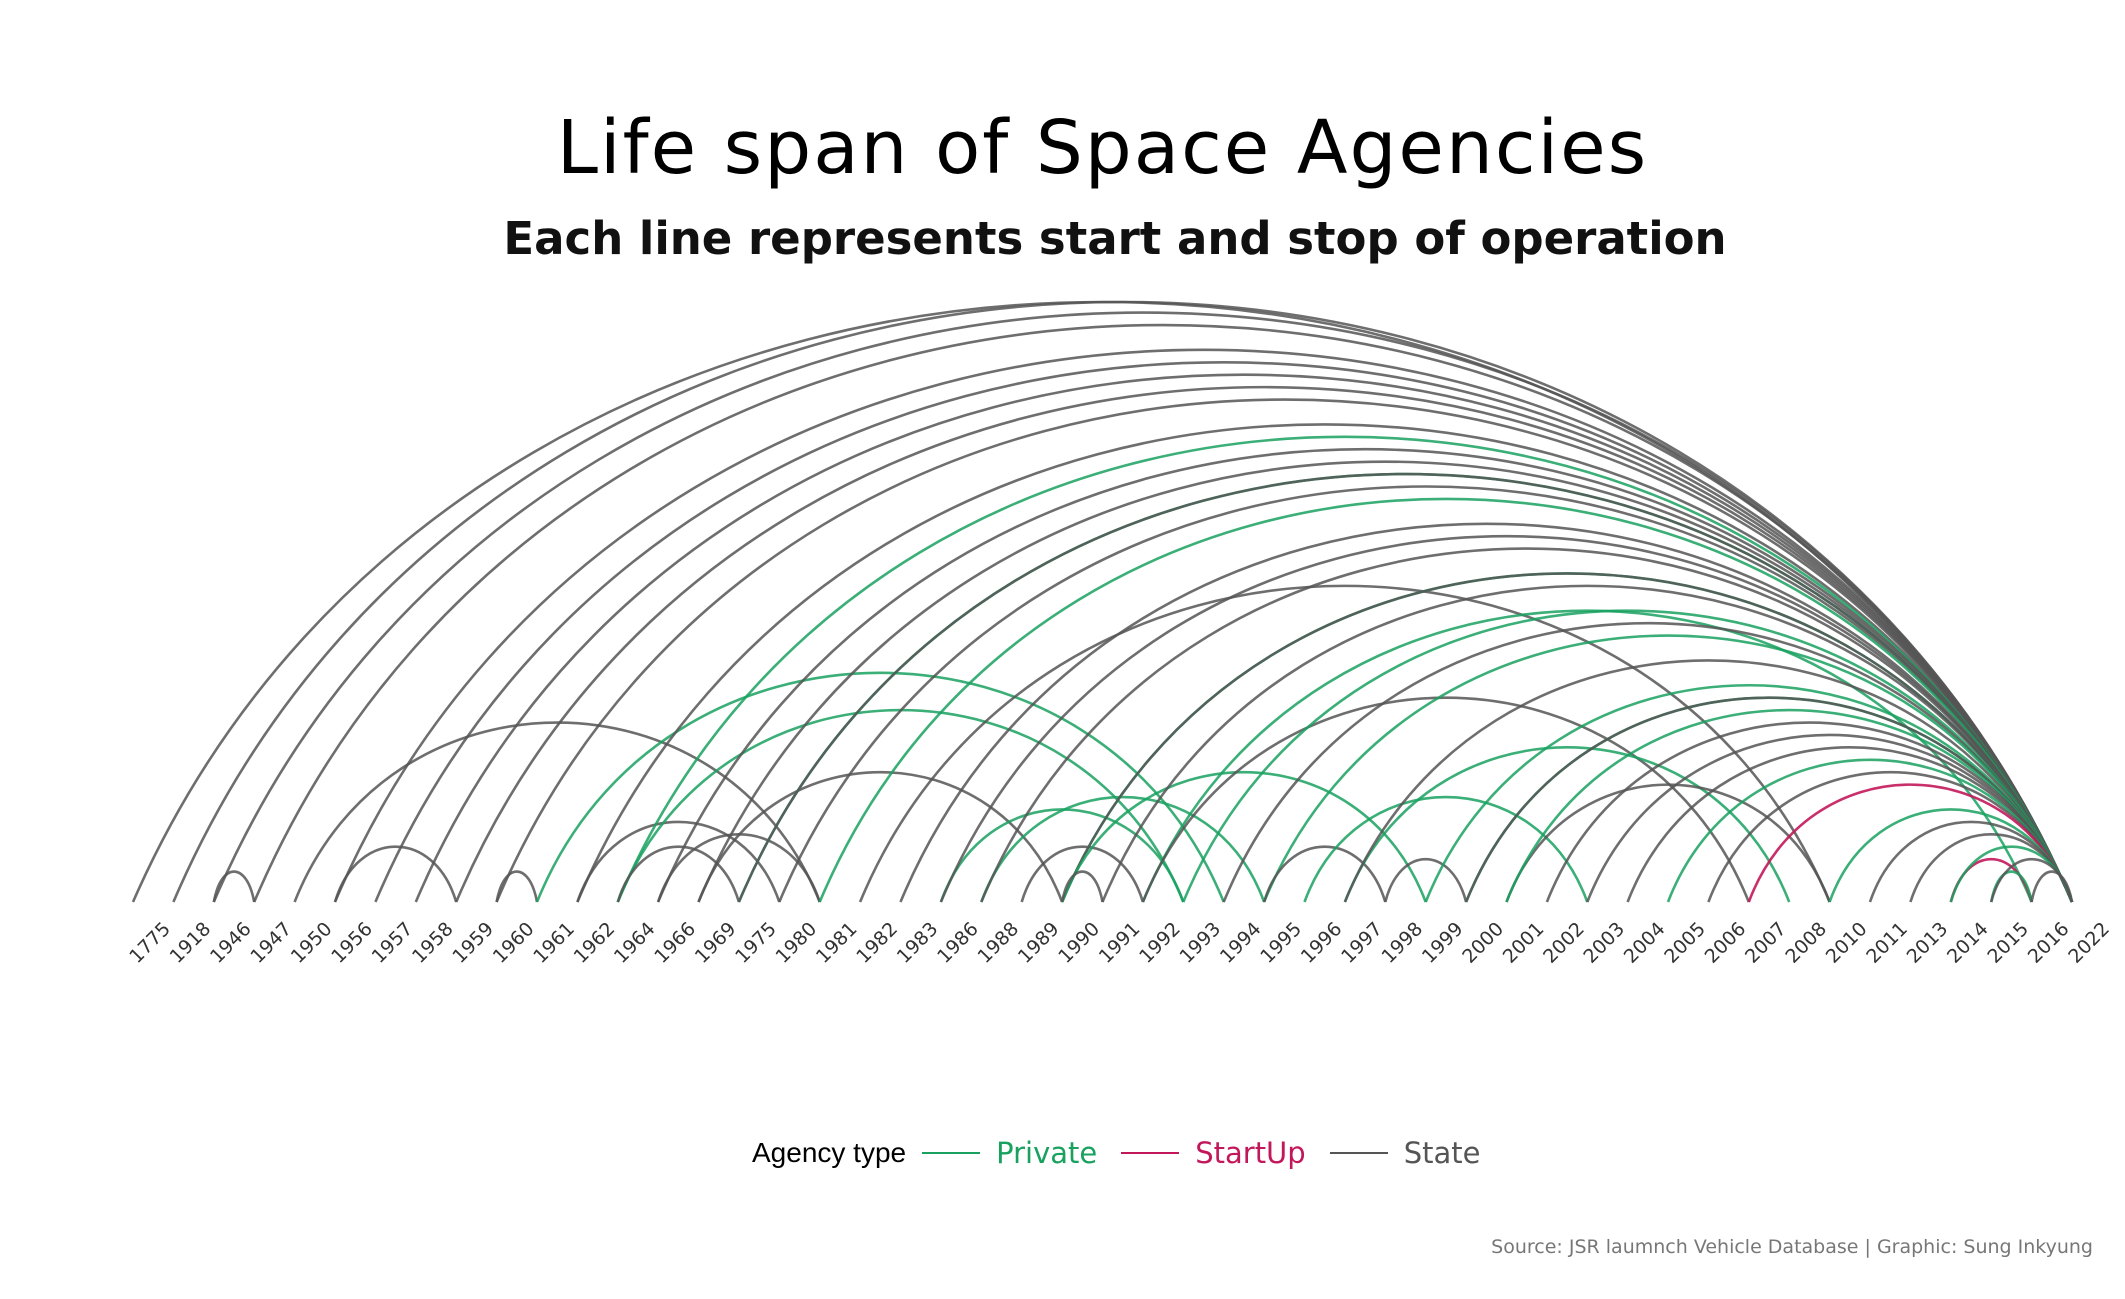 The width and height of the screenshot is (2125, 1299). I want to click on tick-label-2013: 2013, so click(1928, 943).